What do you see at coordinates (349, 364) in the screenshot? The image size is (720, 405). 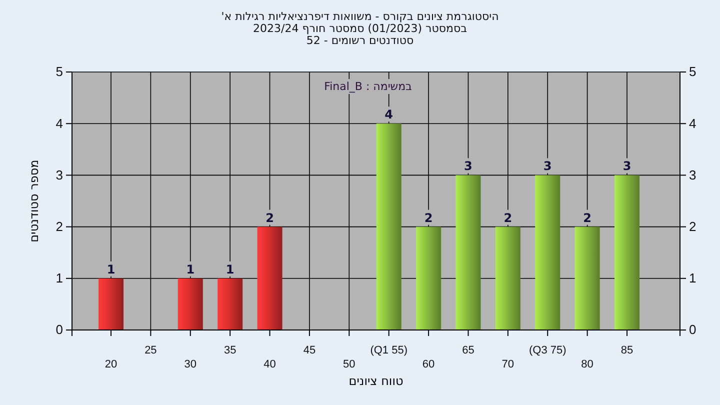 I see `x-tick-label: 50` at bounding box center [349, 364].